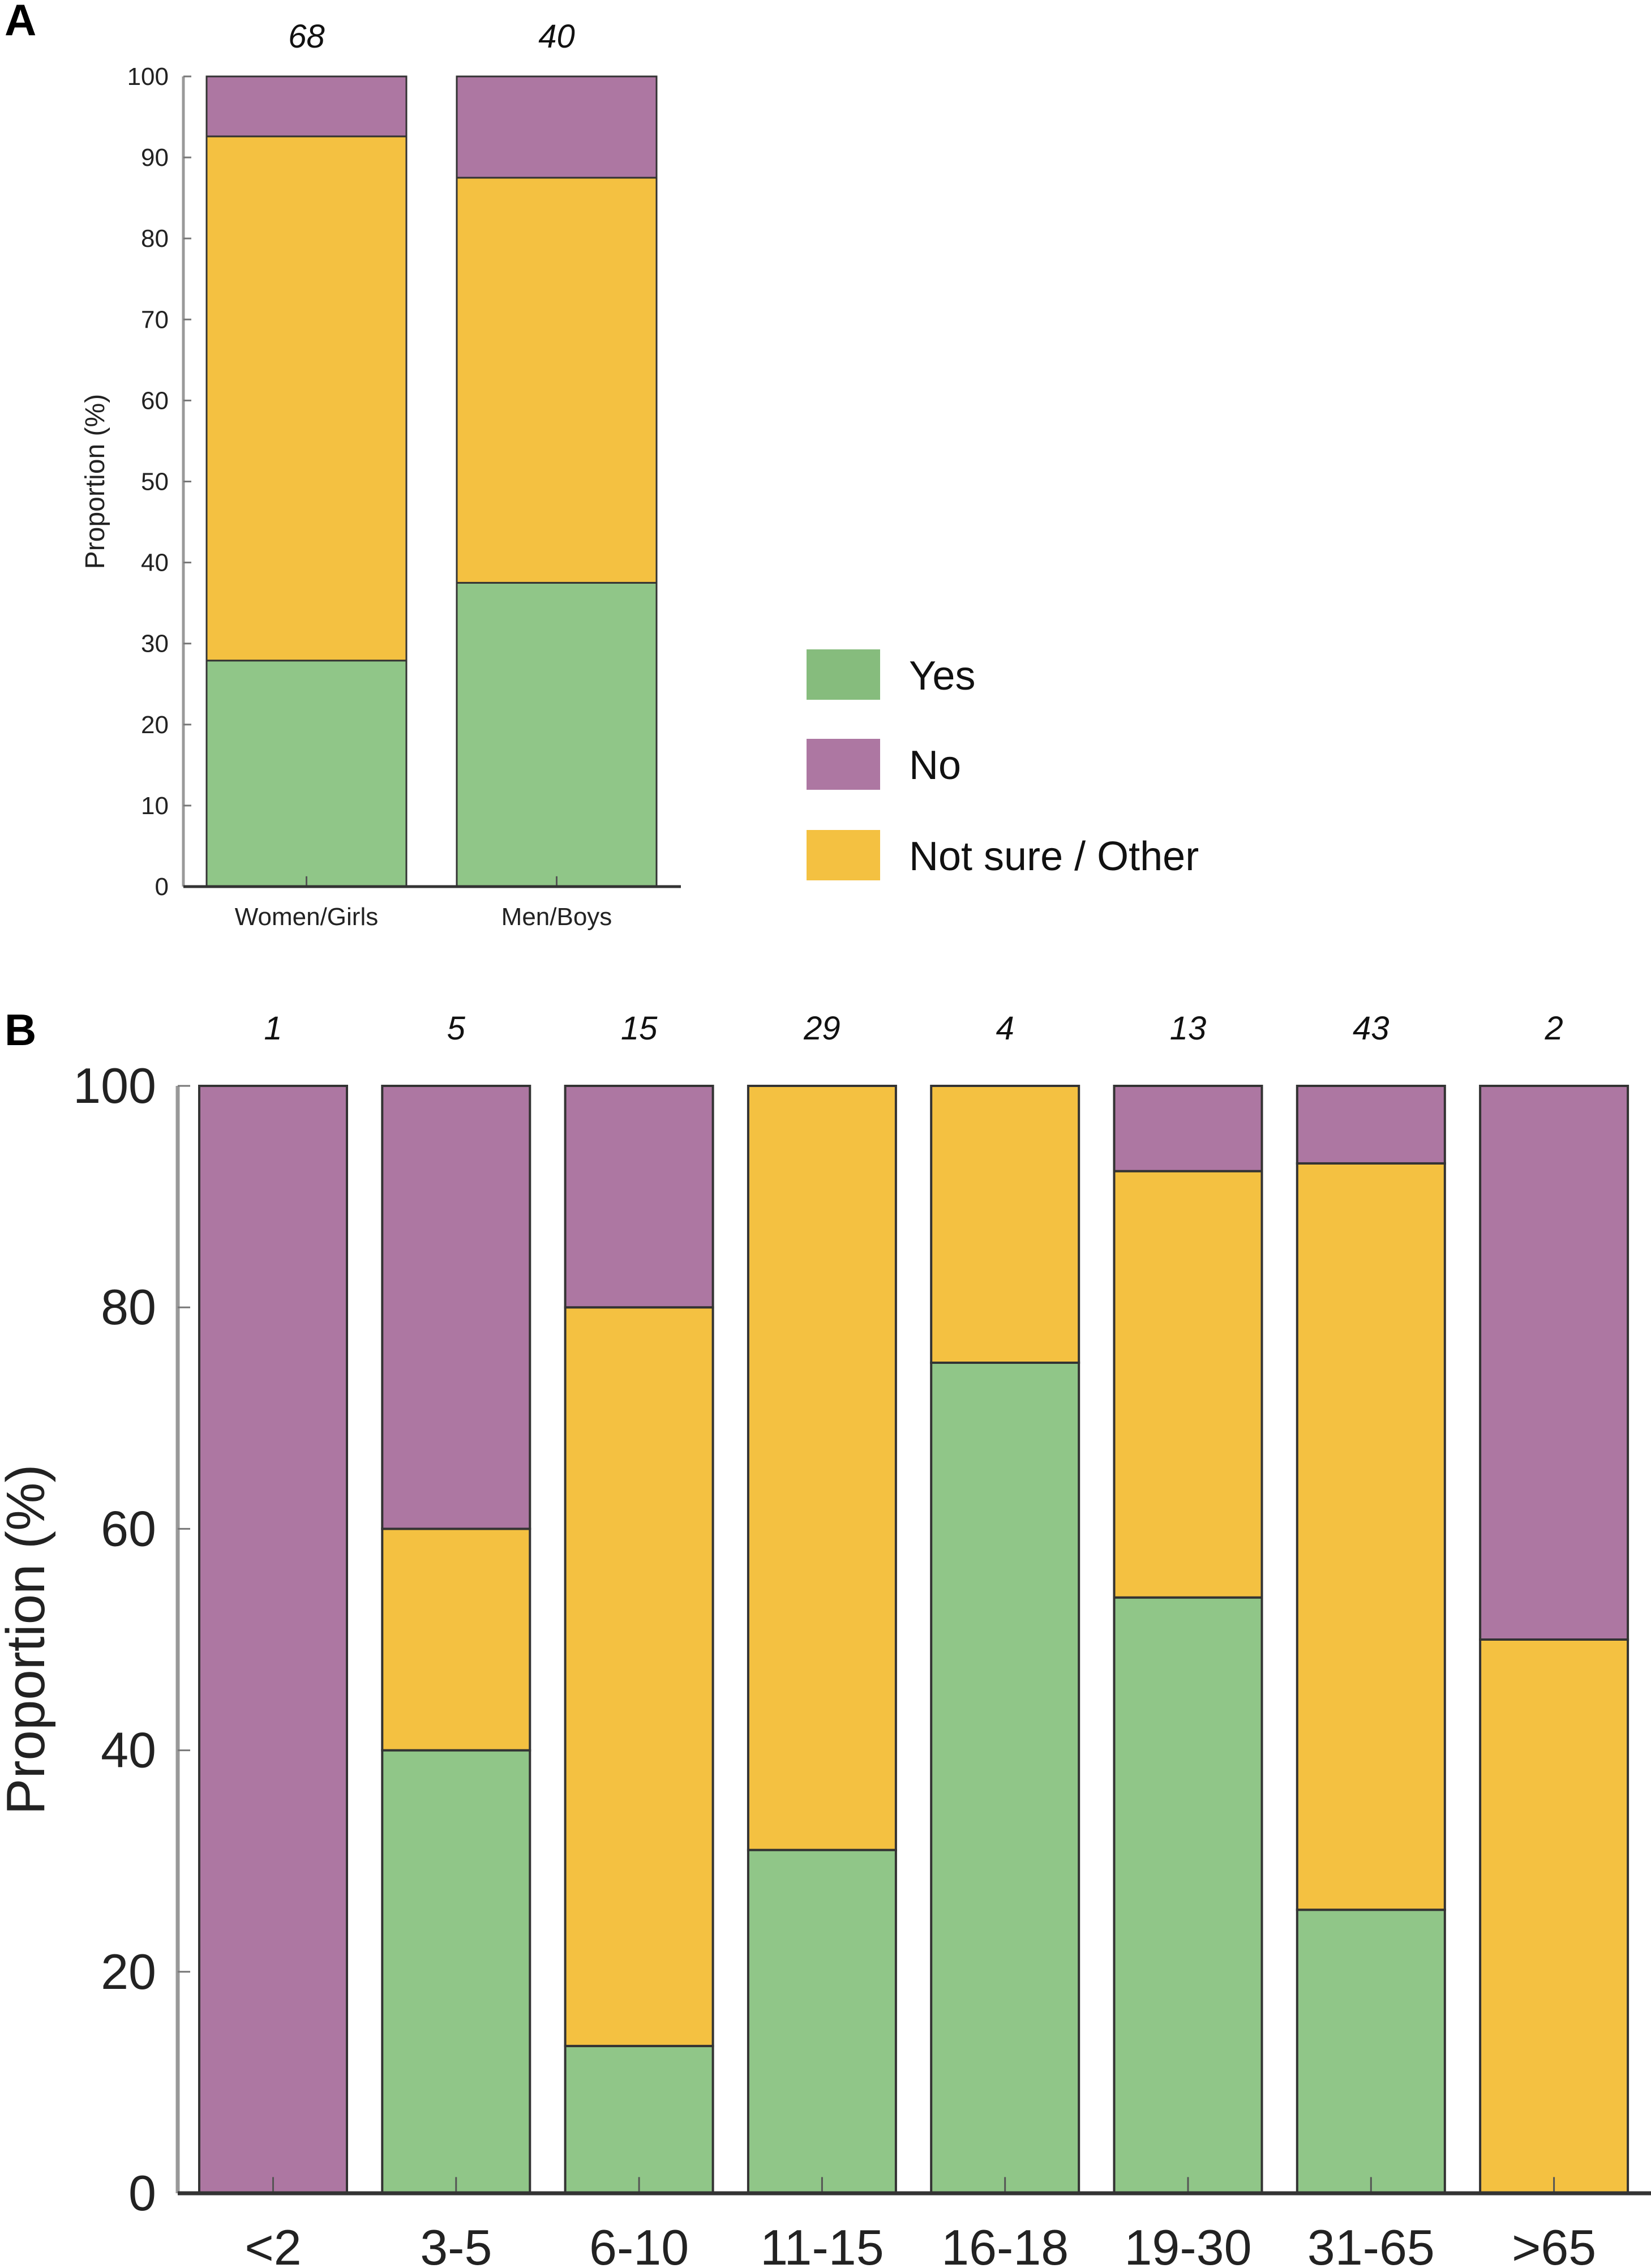  I want to click on panel-b-sample-count: 4, so click(1005, 1029).